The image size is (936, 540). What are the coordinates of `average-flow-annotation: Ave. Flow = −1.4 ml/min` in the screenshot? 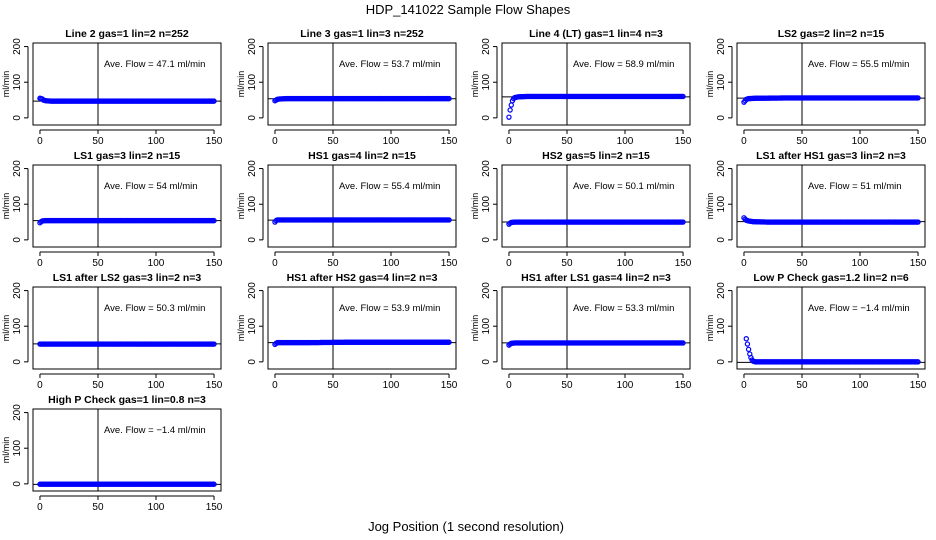 It's located at (859, 308).